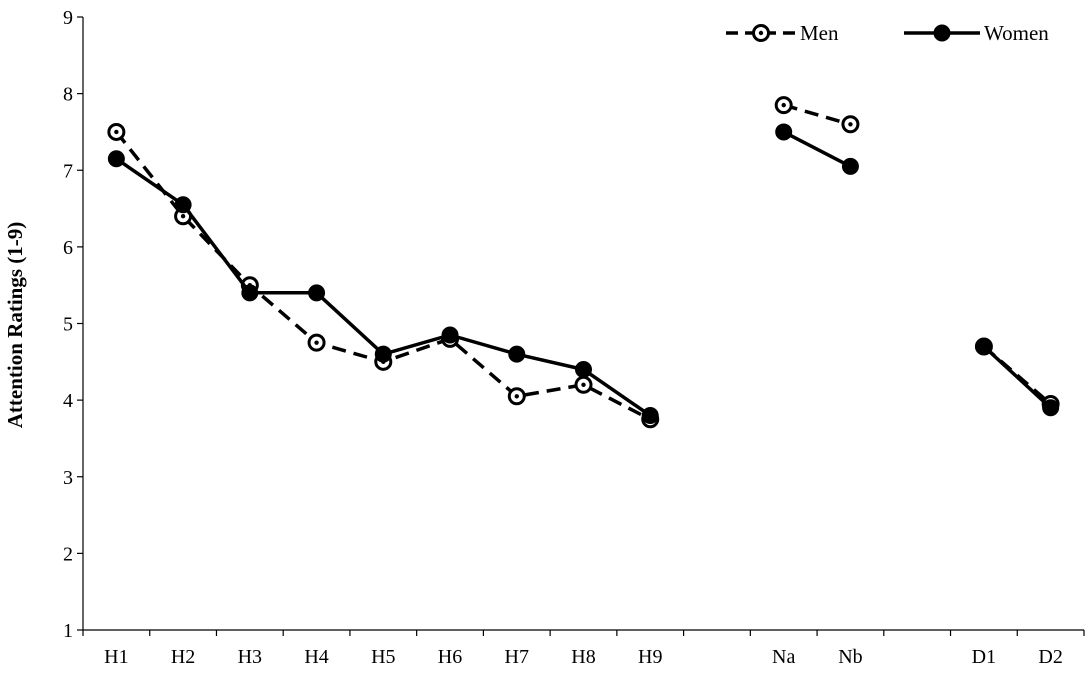 The image size is (1092, 681). What do you see at coordinates (183, 657) in the screenshot?
I see `x-tick-label: H2` at bounding box center [183, 657].